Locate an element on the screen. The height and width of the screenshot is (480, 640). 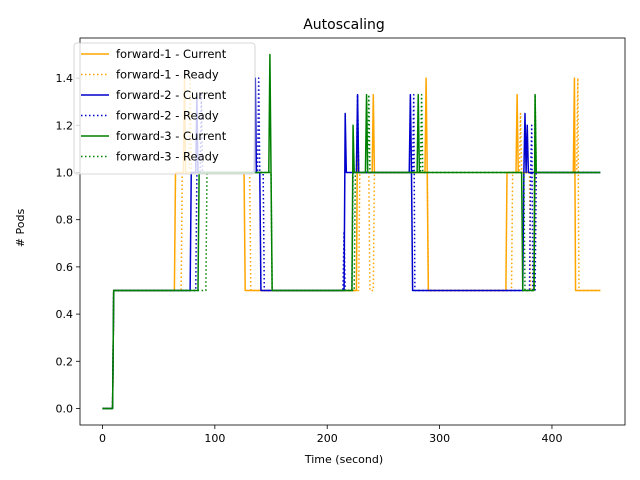
y-tick-label: 0.6 is located at coordinates (65, 267).